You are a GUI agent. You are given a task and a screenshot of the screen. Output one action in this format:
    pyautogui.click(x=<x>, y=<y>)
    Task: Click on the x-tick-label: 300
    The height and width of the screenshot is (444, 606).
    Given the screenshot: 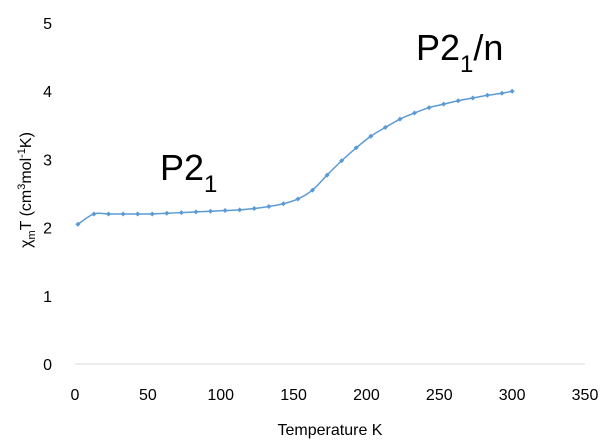 What is the action you would take?
    pyautogui.click(x=512, y=395)
    